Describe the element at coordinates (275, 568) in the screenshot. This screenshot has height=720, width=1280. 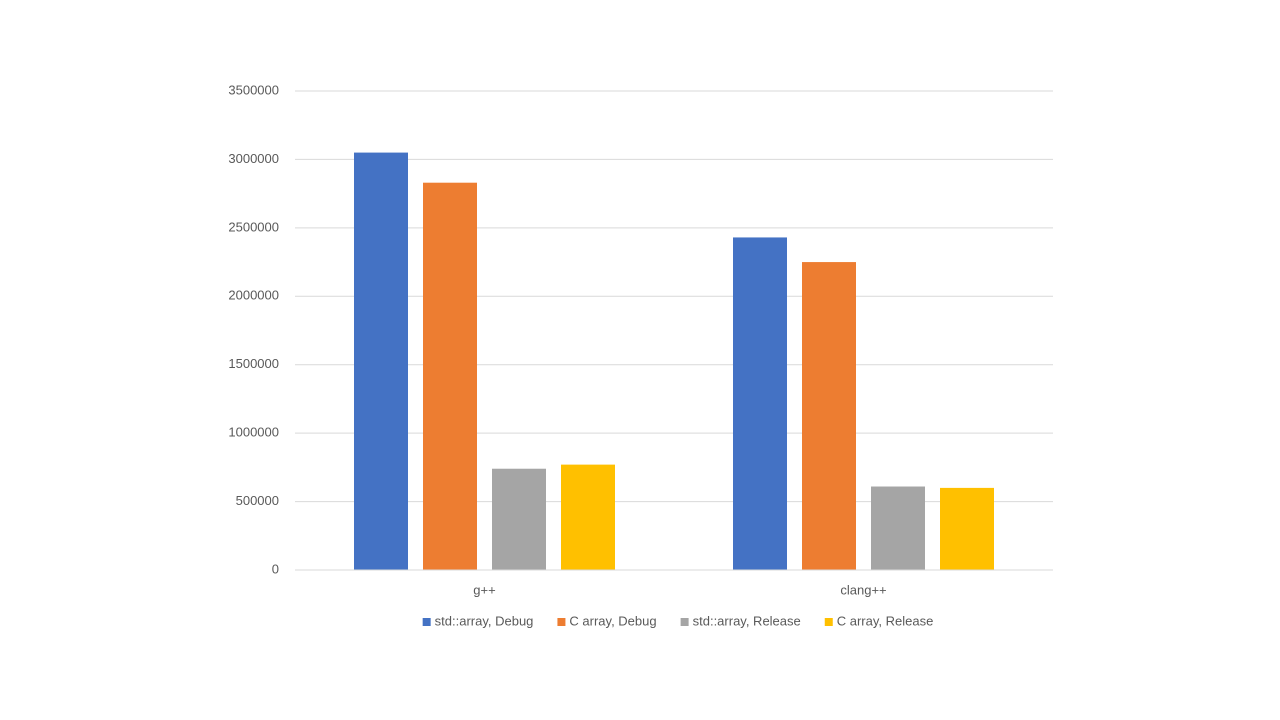
I see `y-tick-label: 0` at that location.